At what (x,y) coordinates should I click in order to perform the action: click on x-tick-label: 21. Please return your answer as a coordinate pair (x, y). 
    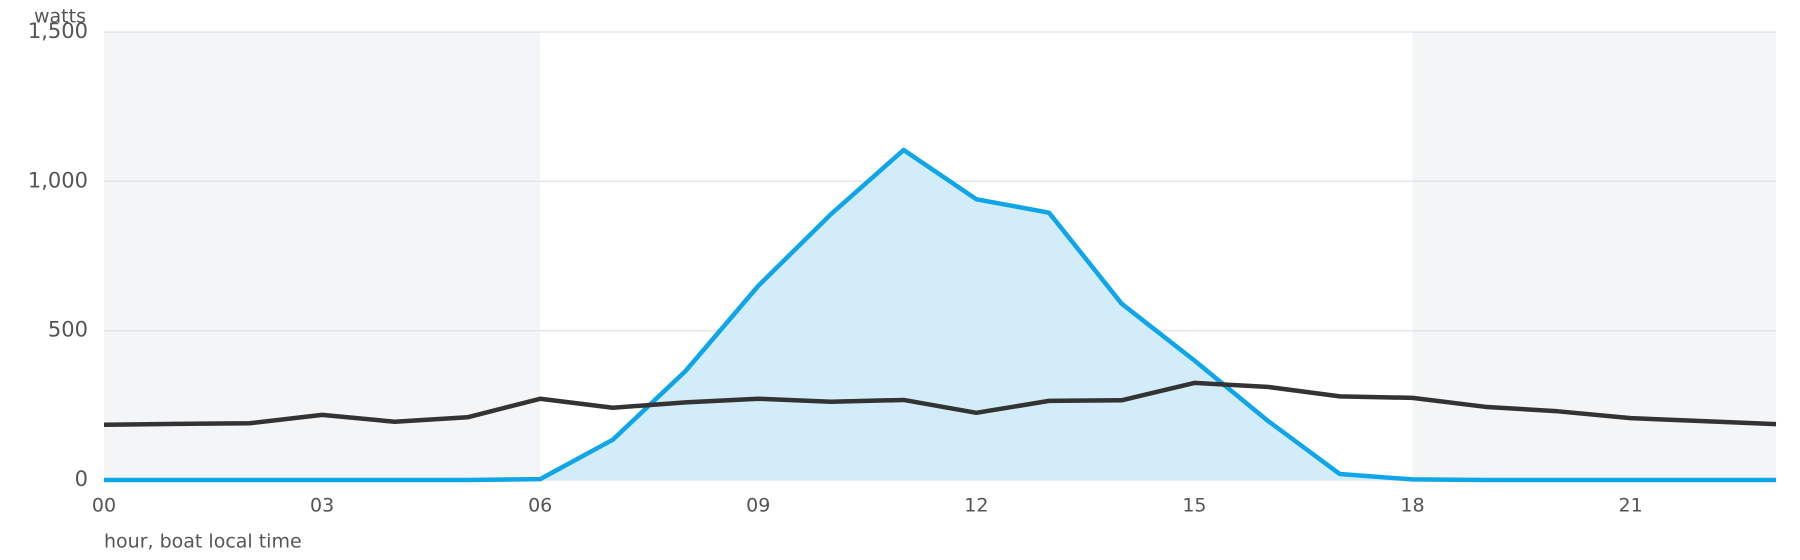
    Looking at the image, I should click on (1631, 506).